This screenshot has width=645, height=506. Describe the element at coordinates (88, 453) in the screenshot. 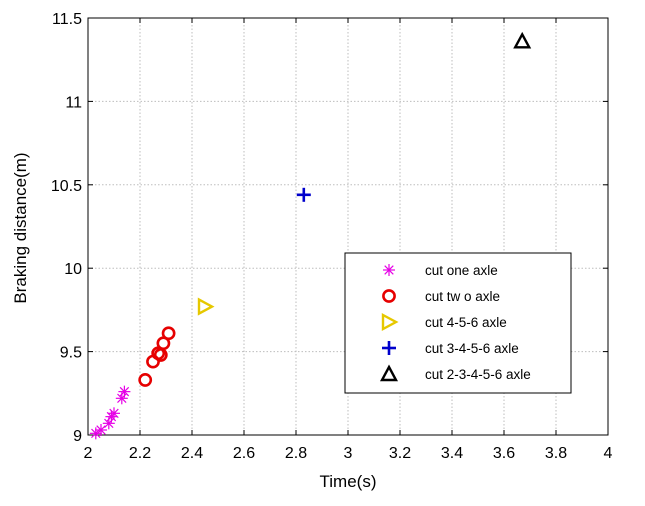

I see `x-tick-label: 2` at that location.